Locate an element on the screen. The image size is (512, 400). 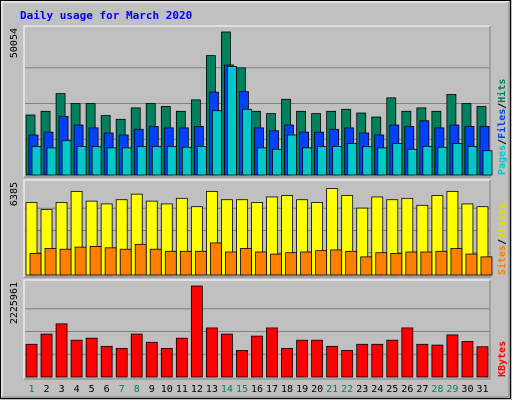
x-tick-label-6: 6 is located at coordinates (107, 389).